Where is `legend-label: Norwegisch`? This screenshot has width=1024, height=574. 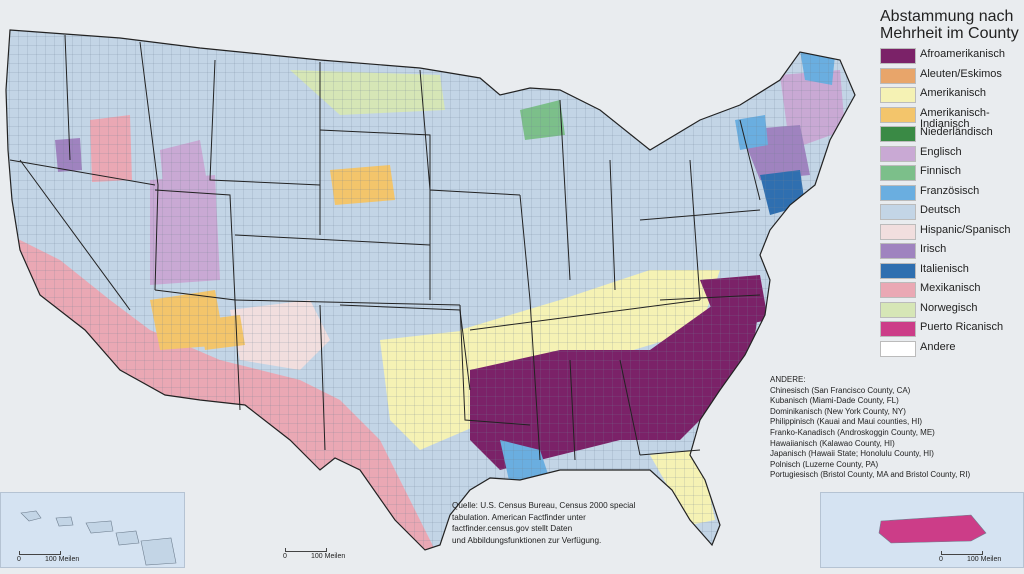 legend-label: Norwegisch is located at coordinates (949, 307).